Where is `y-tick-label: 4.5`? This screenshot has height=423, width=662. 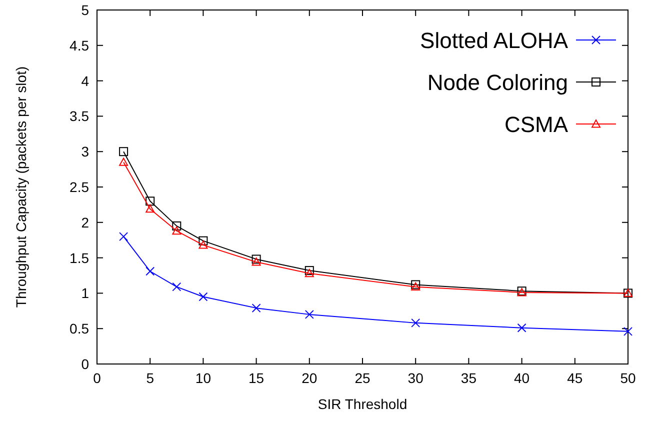 y-tick-label: 4.5 is located at coordinates (80, 45).